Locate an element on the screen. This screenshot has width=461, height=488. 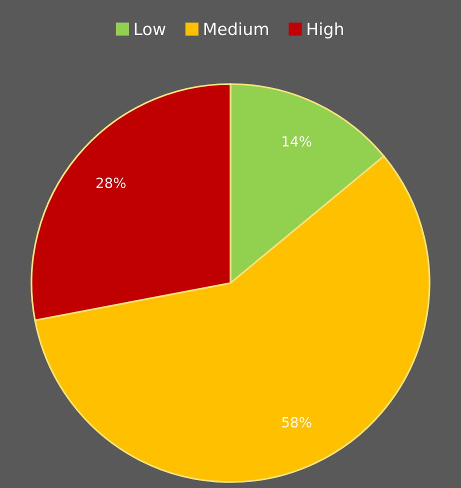
data-label: 58% is located at coordinates (297, 422).